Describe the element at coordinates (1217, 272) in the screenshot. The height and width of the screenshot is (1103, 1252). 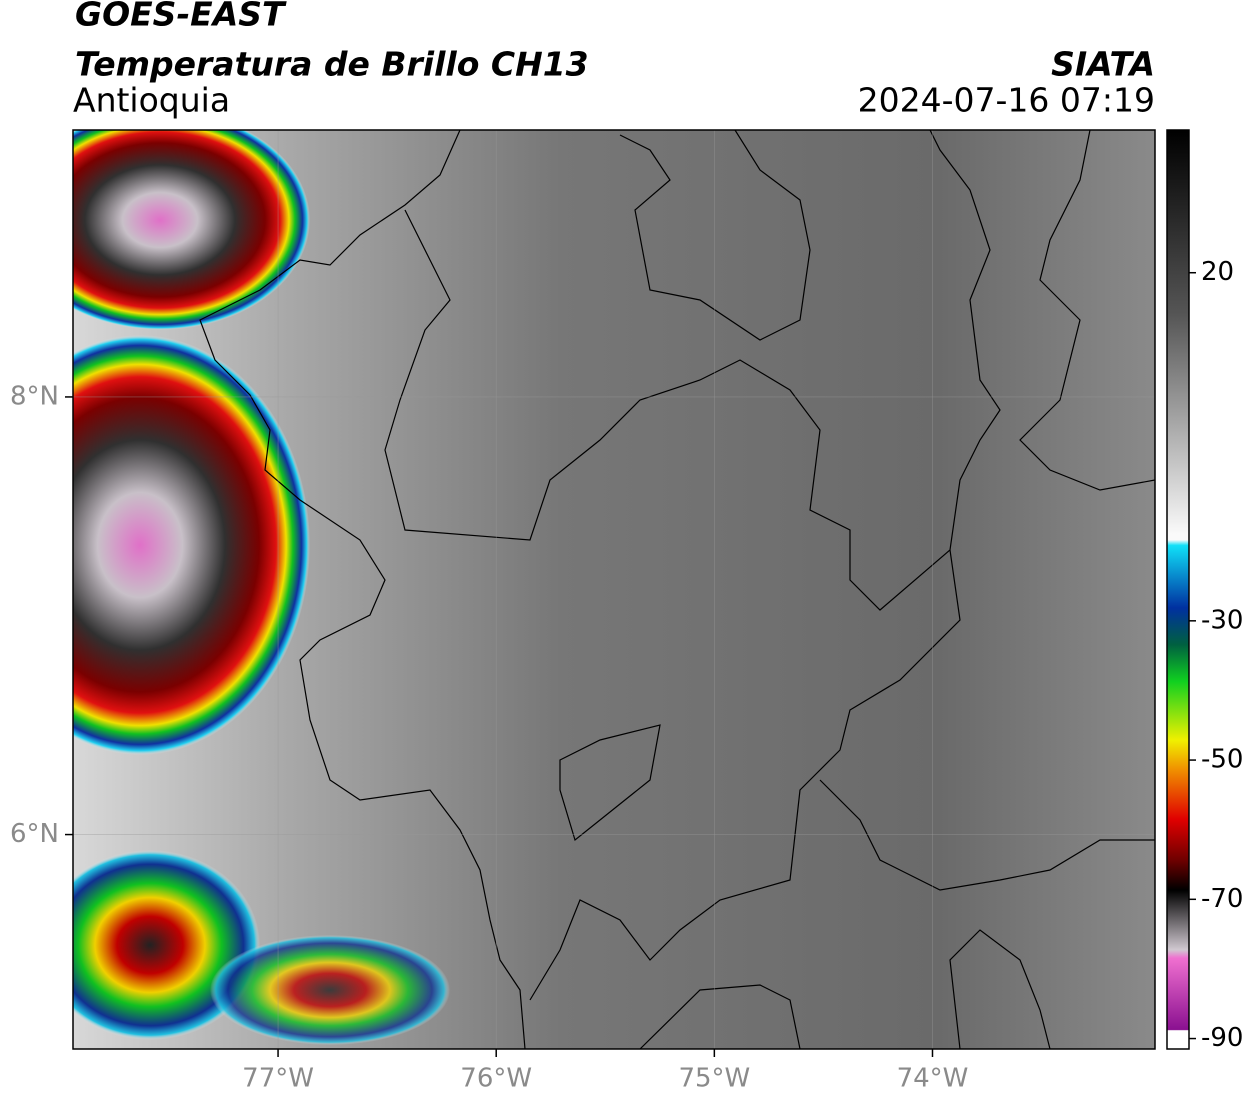
I see `colorbar-tick-label: 20` at that location.